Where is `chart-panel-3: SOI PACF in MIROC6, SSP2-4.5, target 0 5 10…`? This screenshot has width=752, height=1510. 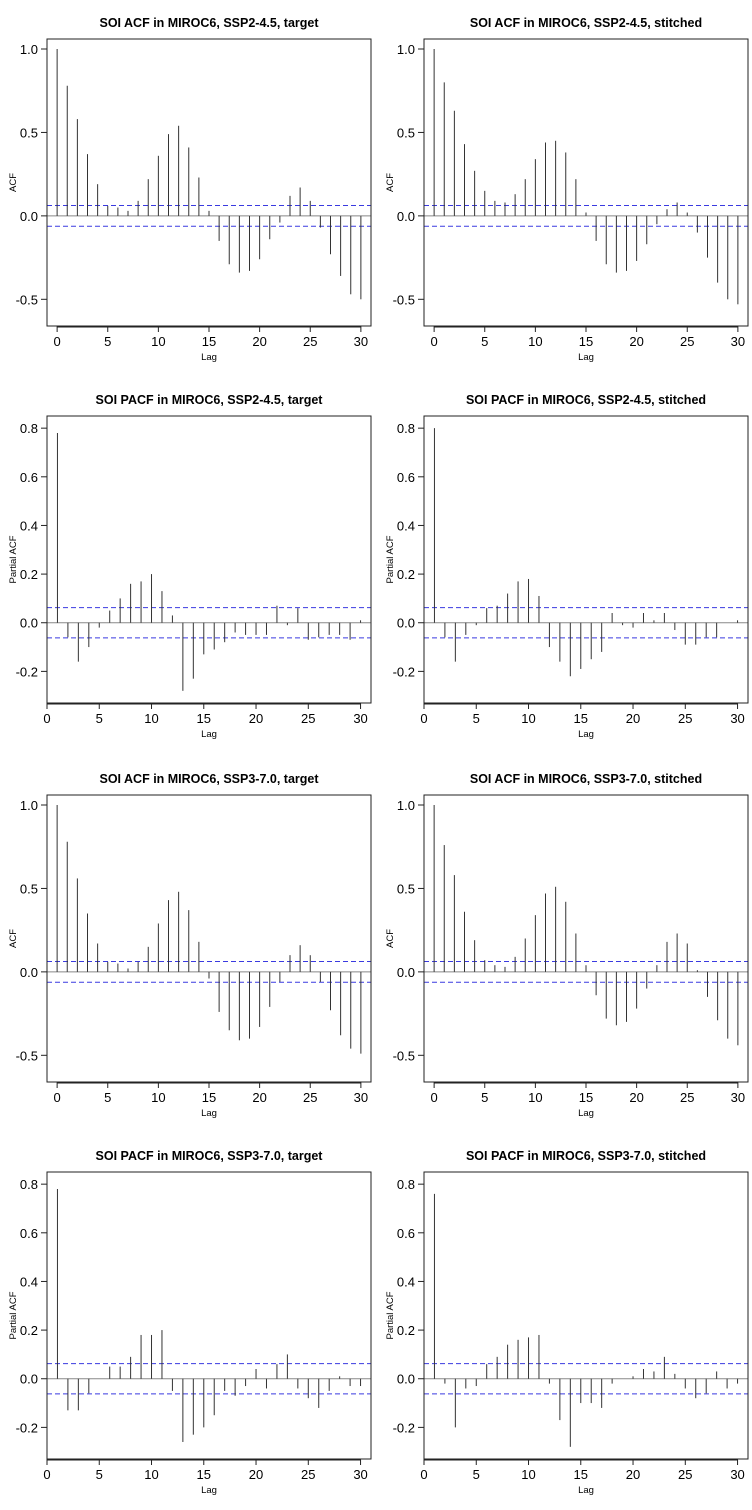
chart-panel-3: SOI PACF in MIROC6, SSP2-4.5, target 0 5 10… is located at coordinates (190, 566).